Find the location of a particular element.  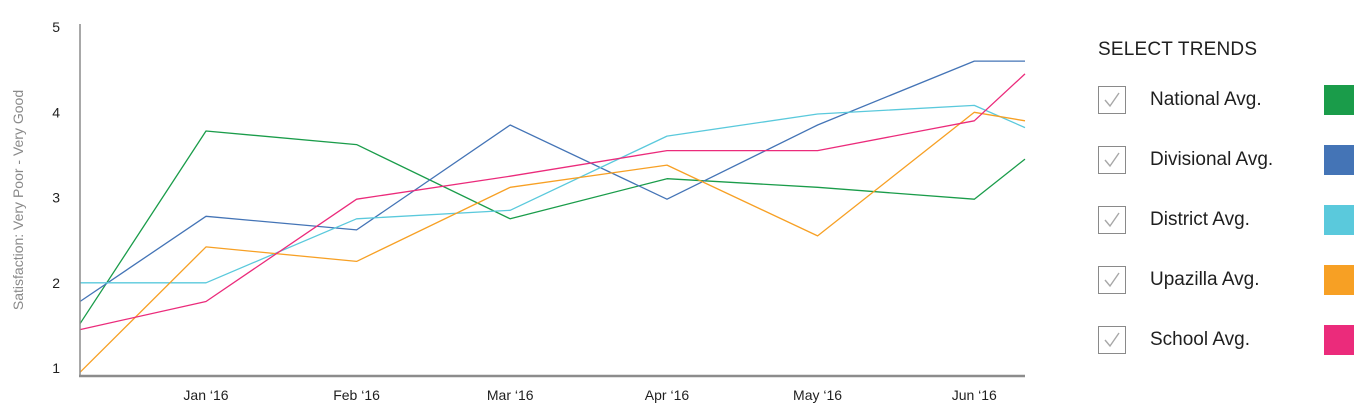

x-tick-label: May ‘16 is located at coordinates (817, 395).